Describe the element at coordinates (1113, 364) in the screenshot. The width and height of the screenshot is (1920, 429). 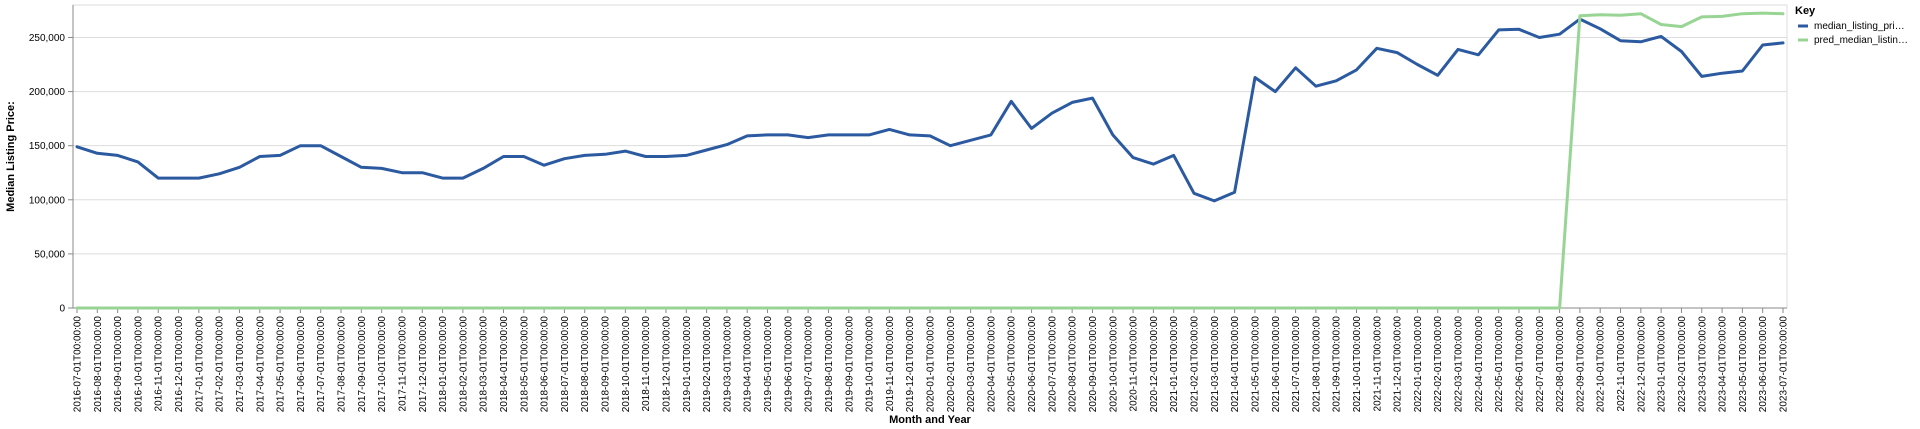
I see `x-tick-label: 2020-10-01T00:00:00` at that location.